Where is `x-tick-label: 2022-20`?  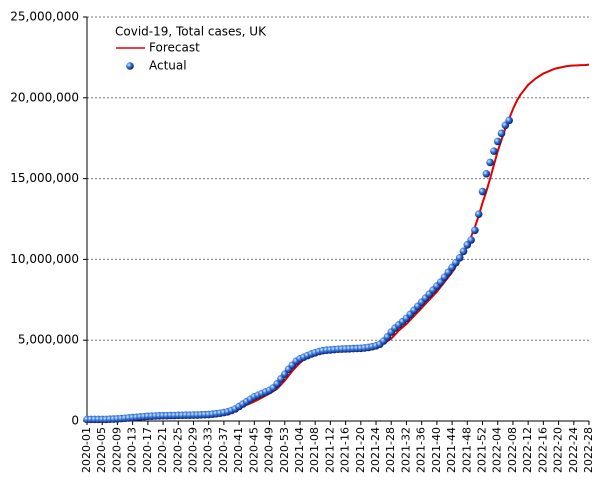 x-tick-label: 2022-20 is located at coordinates (558, 450).